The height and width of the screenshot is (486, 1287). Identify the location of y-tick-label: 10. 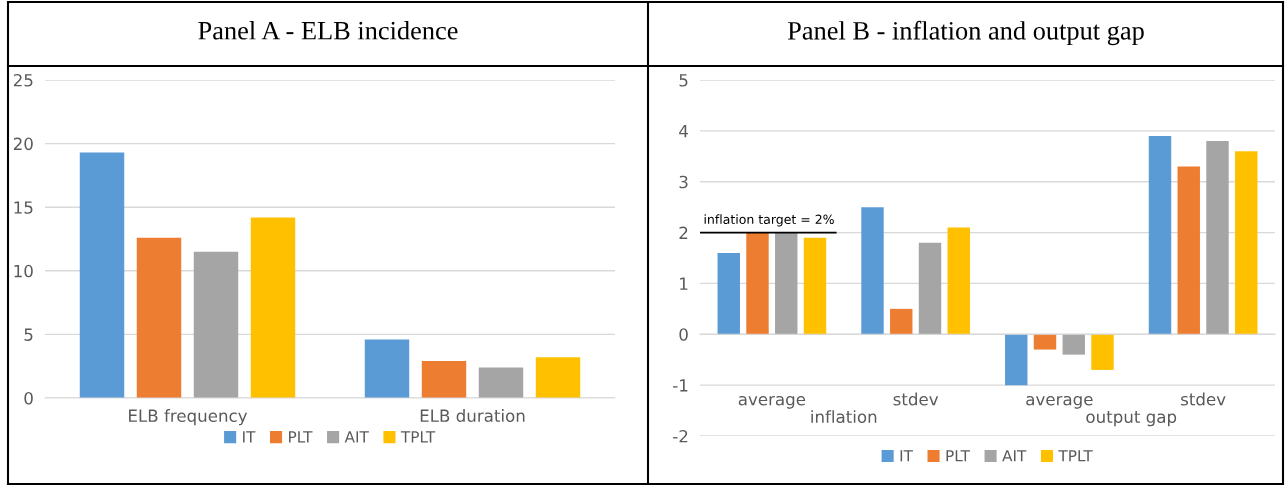
(23, 271).